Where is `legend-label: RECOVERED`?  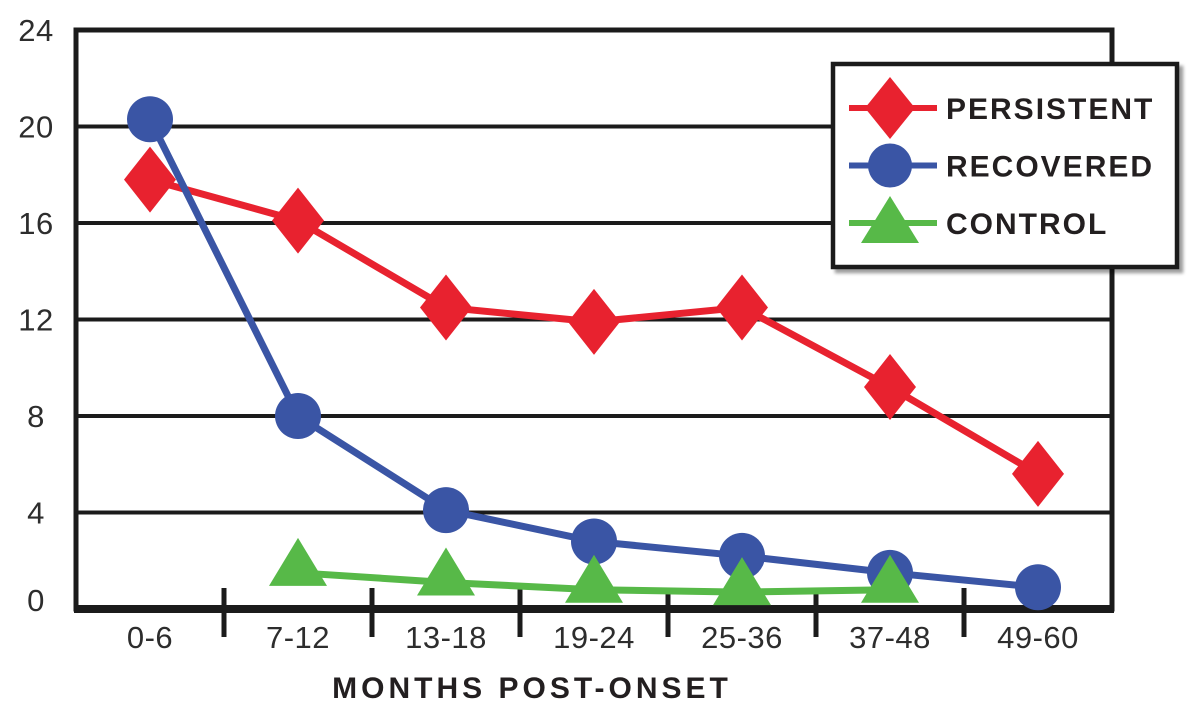 legend-label: RECOVERED is located at coordinates (1050, 167).